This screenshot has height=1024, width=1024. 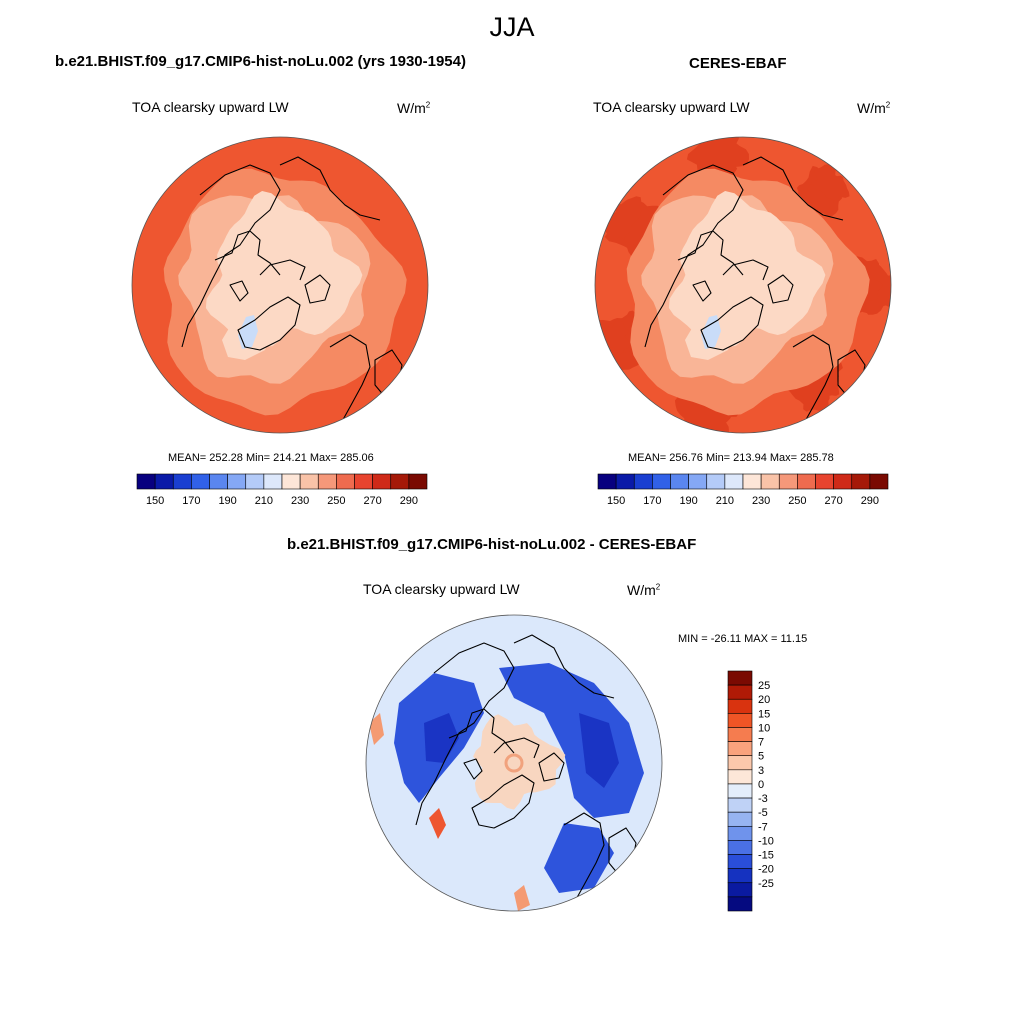 What do you see at coordinates (644, 590) in the screenshot?
I see `diff-units-label: W/m2` at bounding box center [644, 590].